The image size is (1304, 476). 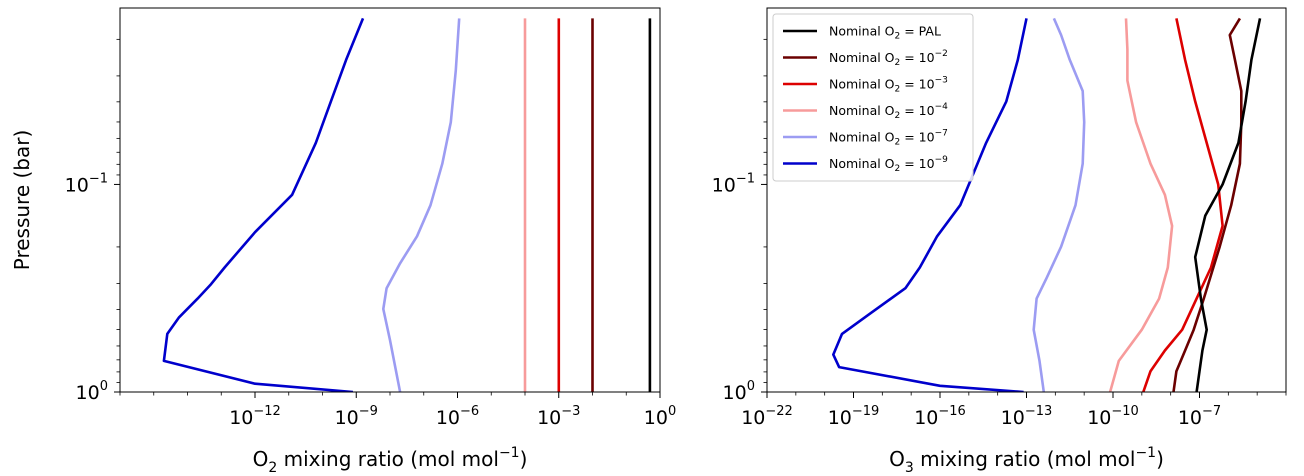 I want to click on legend-label: Nominal O2 = 10−2, so click(x=888, y=58).